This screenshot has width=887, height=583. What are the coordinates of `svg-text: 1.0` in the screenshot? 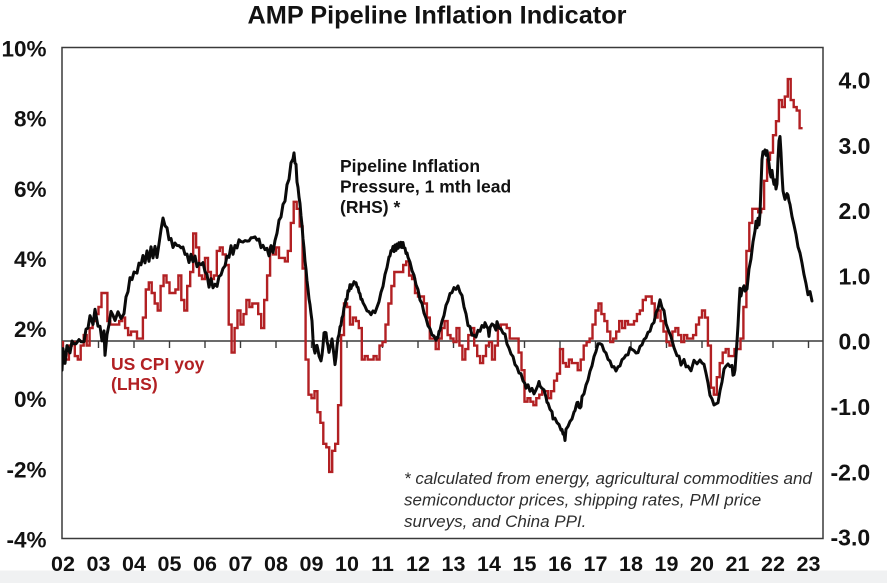 It's located at (855, 276).